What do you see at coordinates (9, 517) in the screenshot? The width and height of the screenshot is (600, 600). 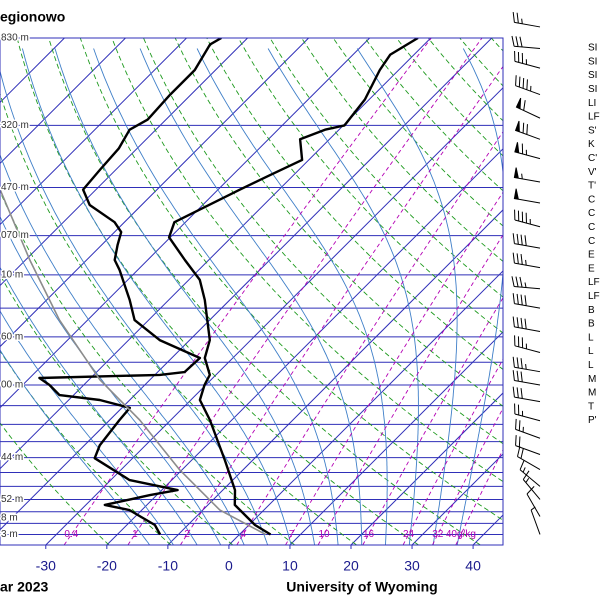 I see `y-tick-label: 8 m` at bounding box center [9, 517].